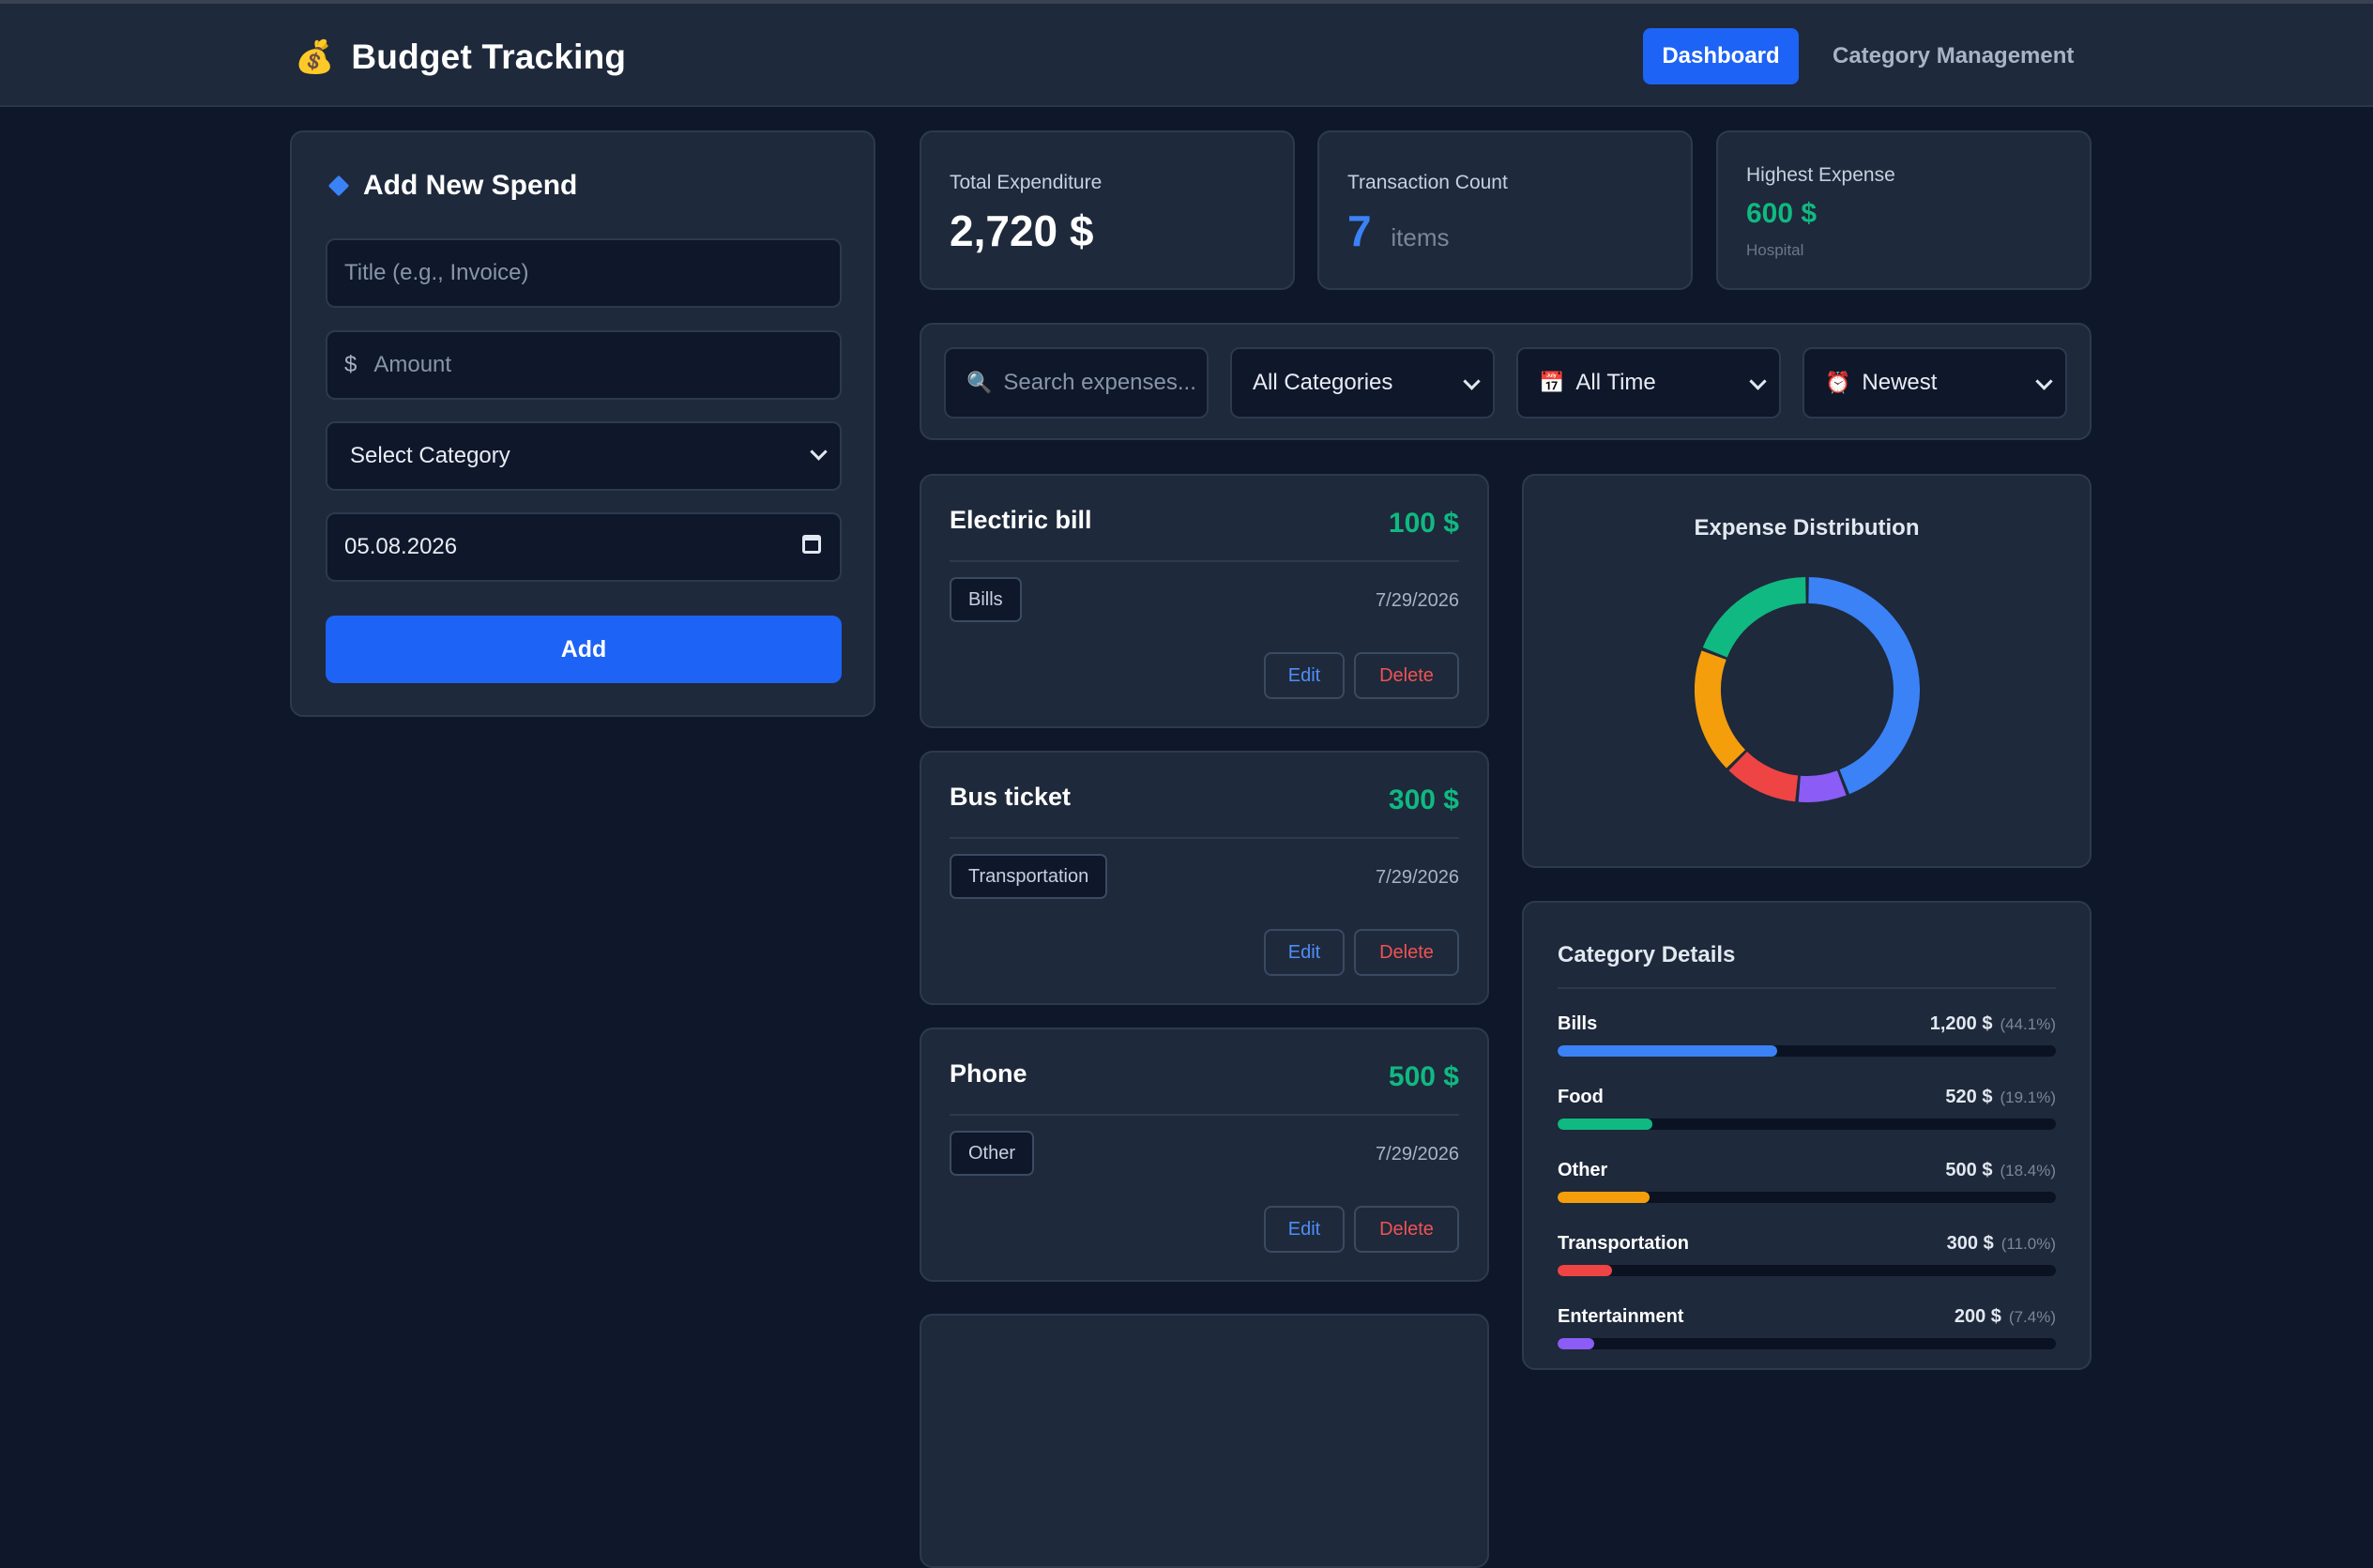 This screenshot has width=2373, height=1568. Describe the element at coordinates (489, 57) in the screenshot. I see `app-title: Budget Tracking` at that location.